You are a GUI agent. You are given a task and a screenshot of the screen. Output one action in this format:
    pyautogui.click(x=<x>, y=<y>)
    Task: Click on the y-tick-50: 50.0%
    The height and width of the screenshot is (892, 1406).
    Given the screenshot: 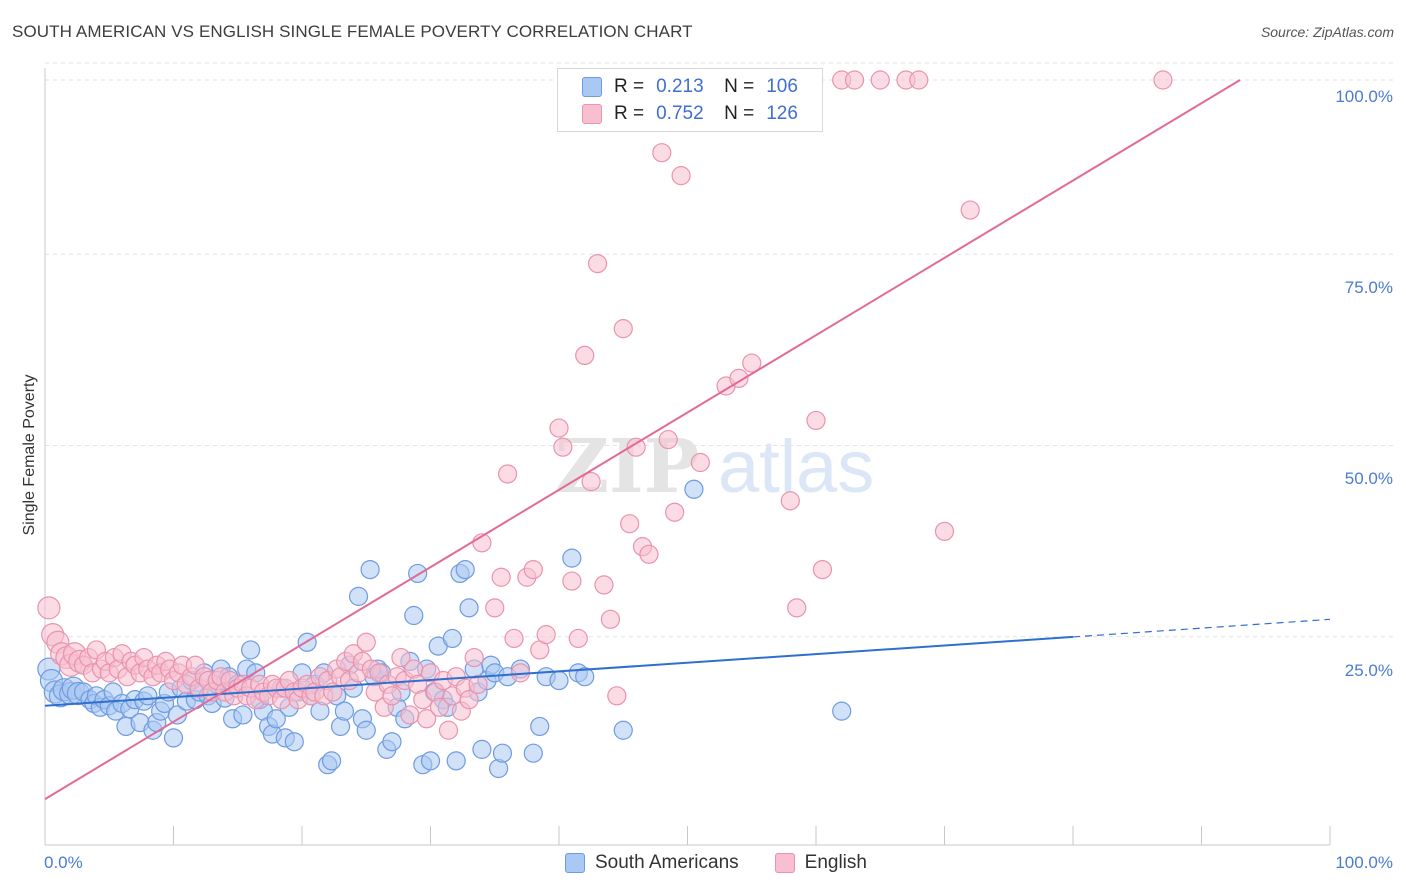 What is the action you would take?
    pyautogui.click(x=1368, y=478)
    